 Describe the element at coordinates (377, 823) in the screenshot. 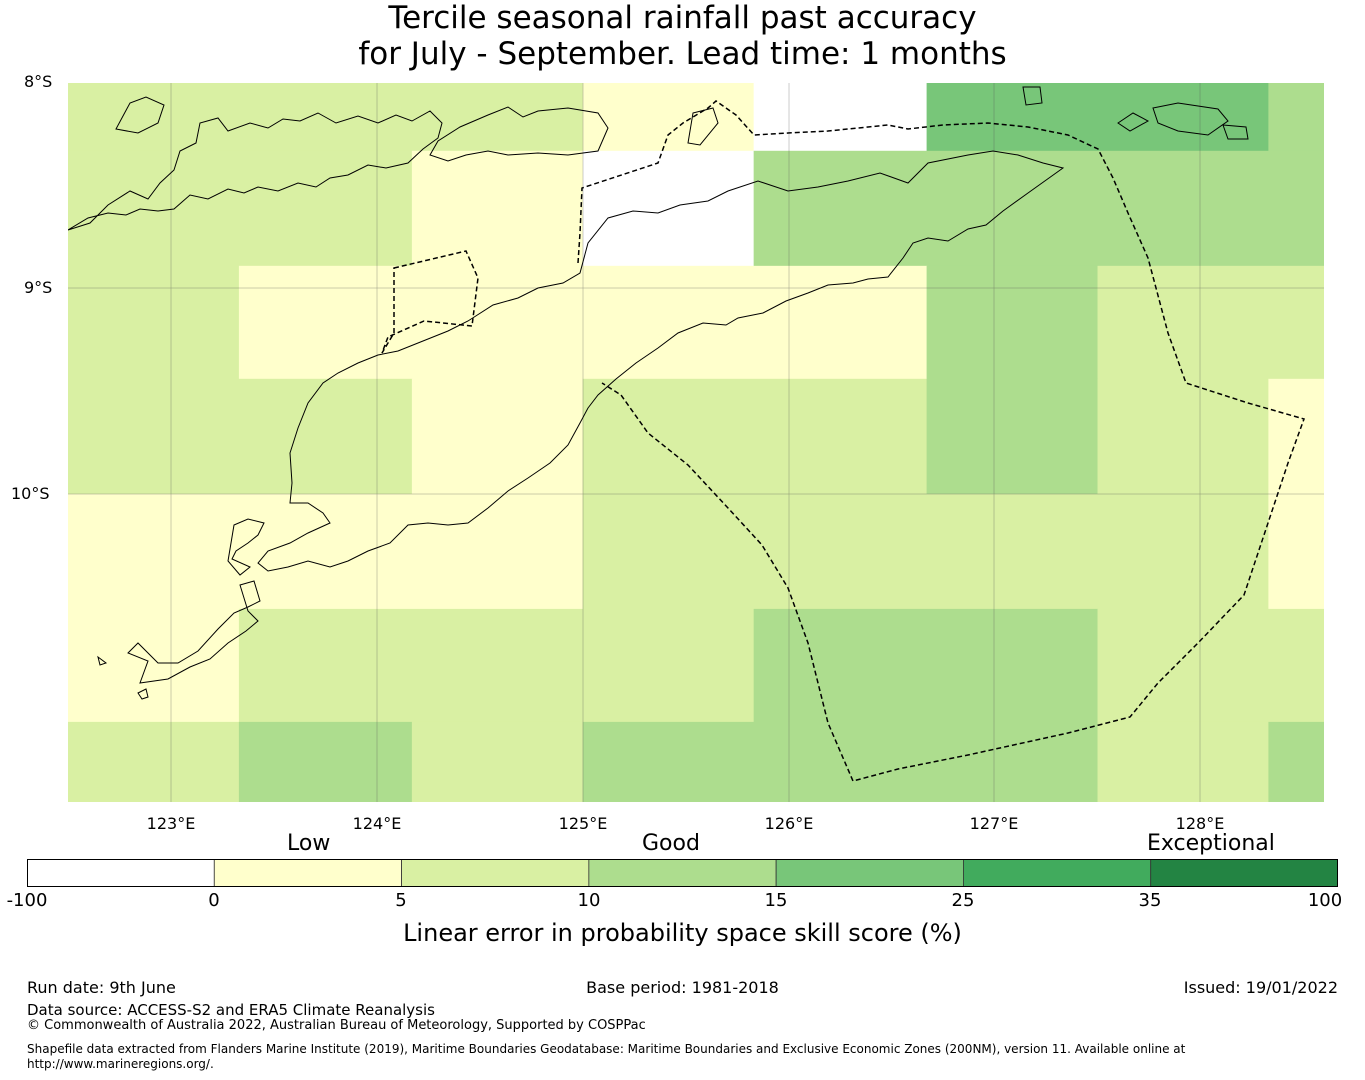

I see `lon-label-124e: 124°E` at that location.